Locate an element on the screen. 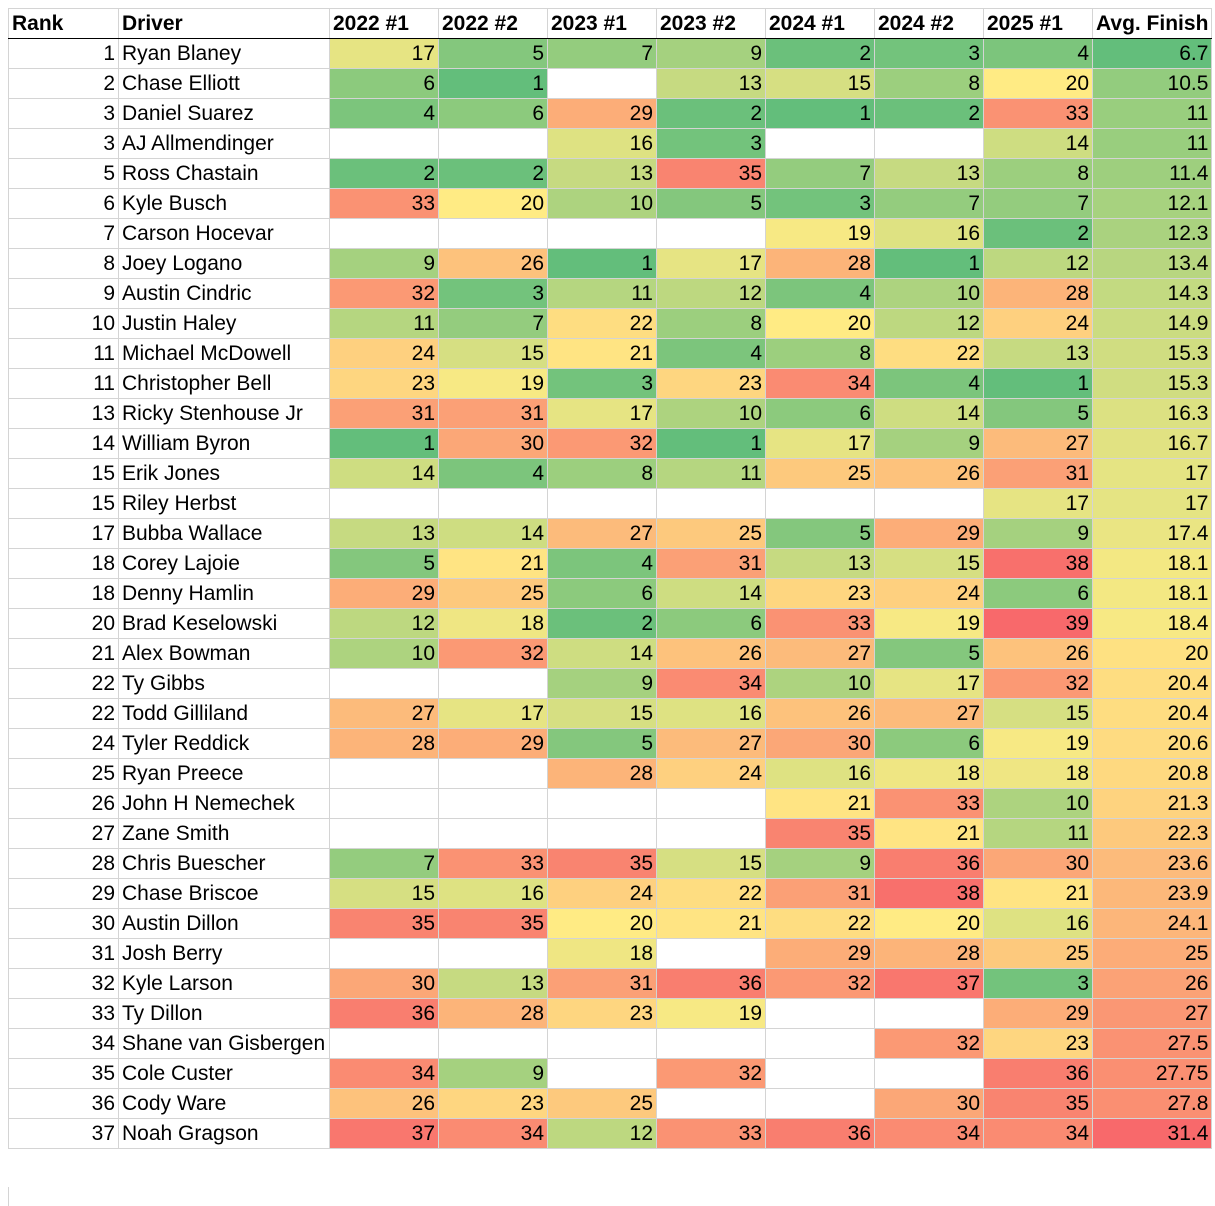  driver-cell: Austin Dillon is located at coordinates (224, 923).